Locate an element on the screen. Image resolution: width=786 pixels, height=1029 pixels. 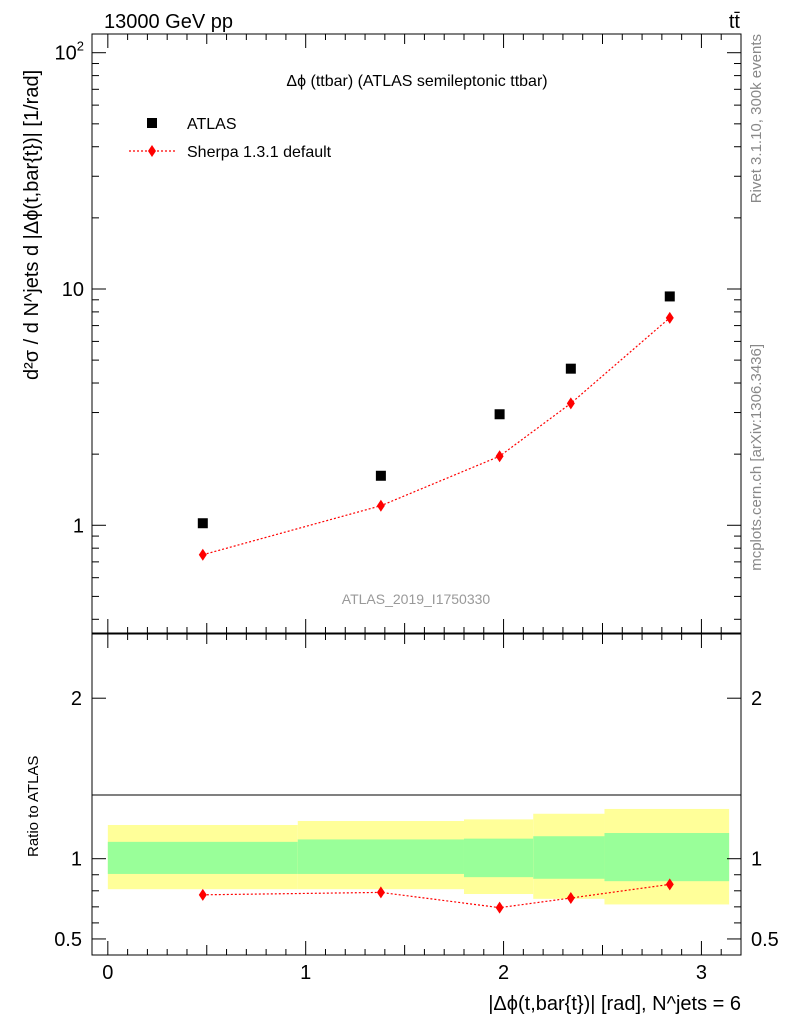
ratio-y-tick-label-right: 1 is located at coordinates (756, 860).